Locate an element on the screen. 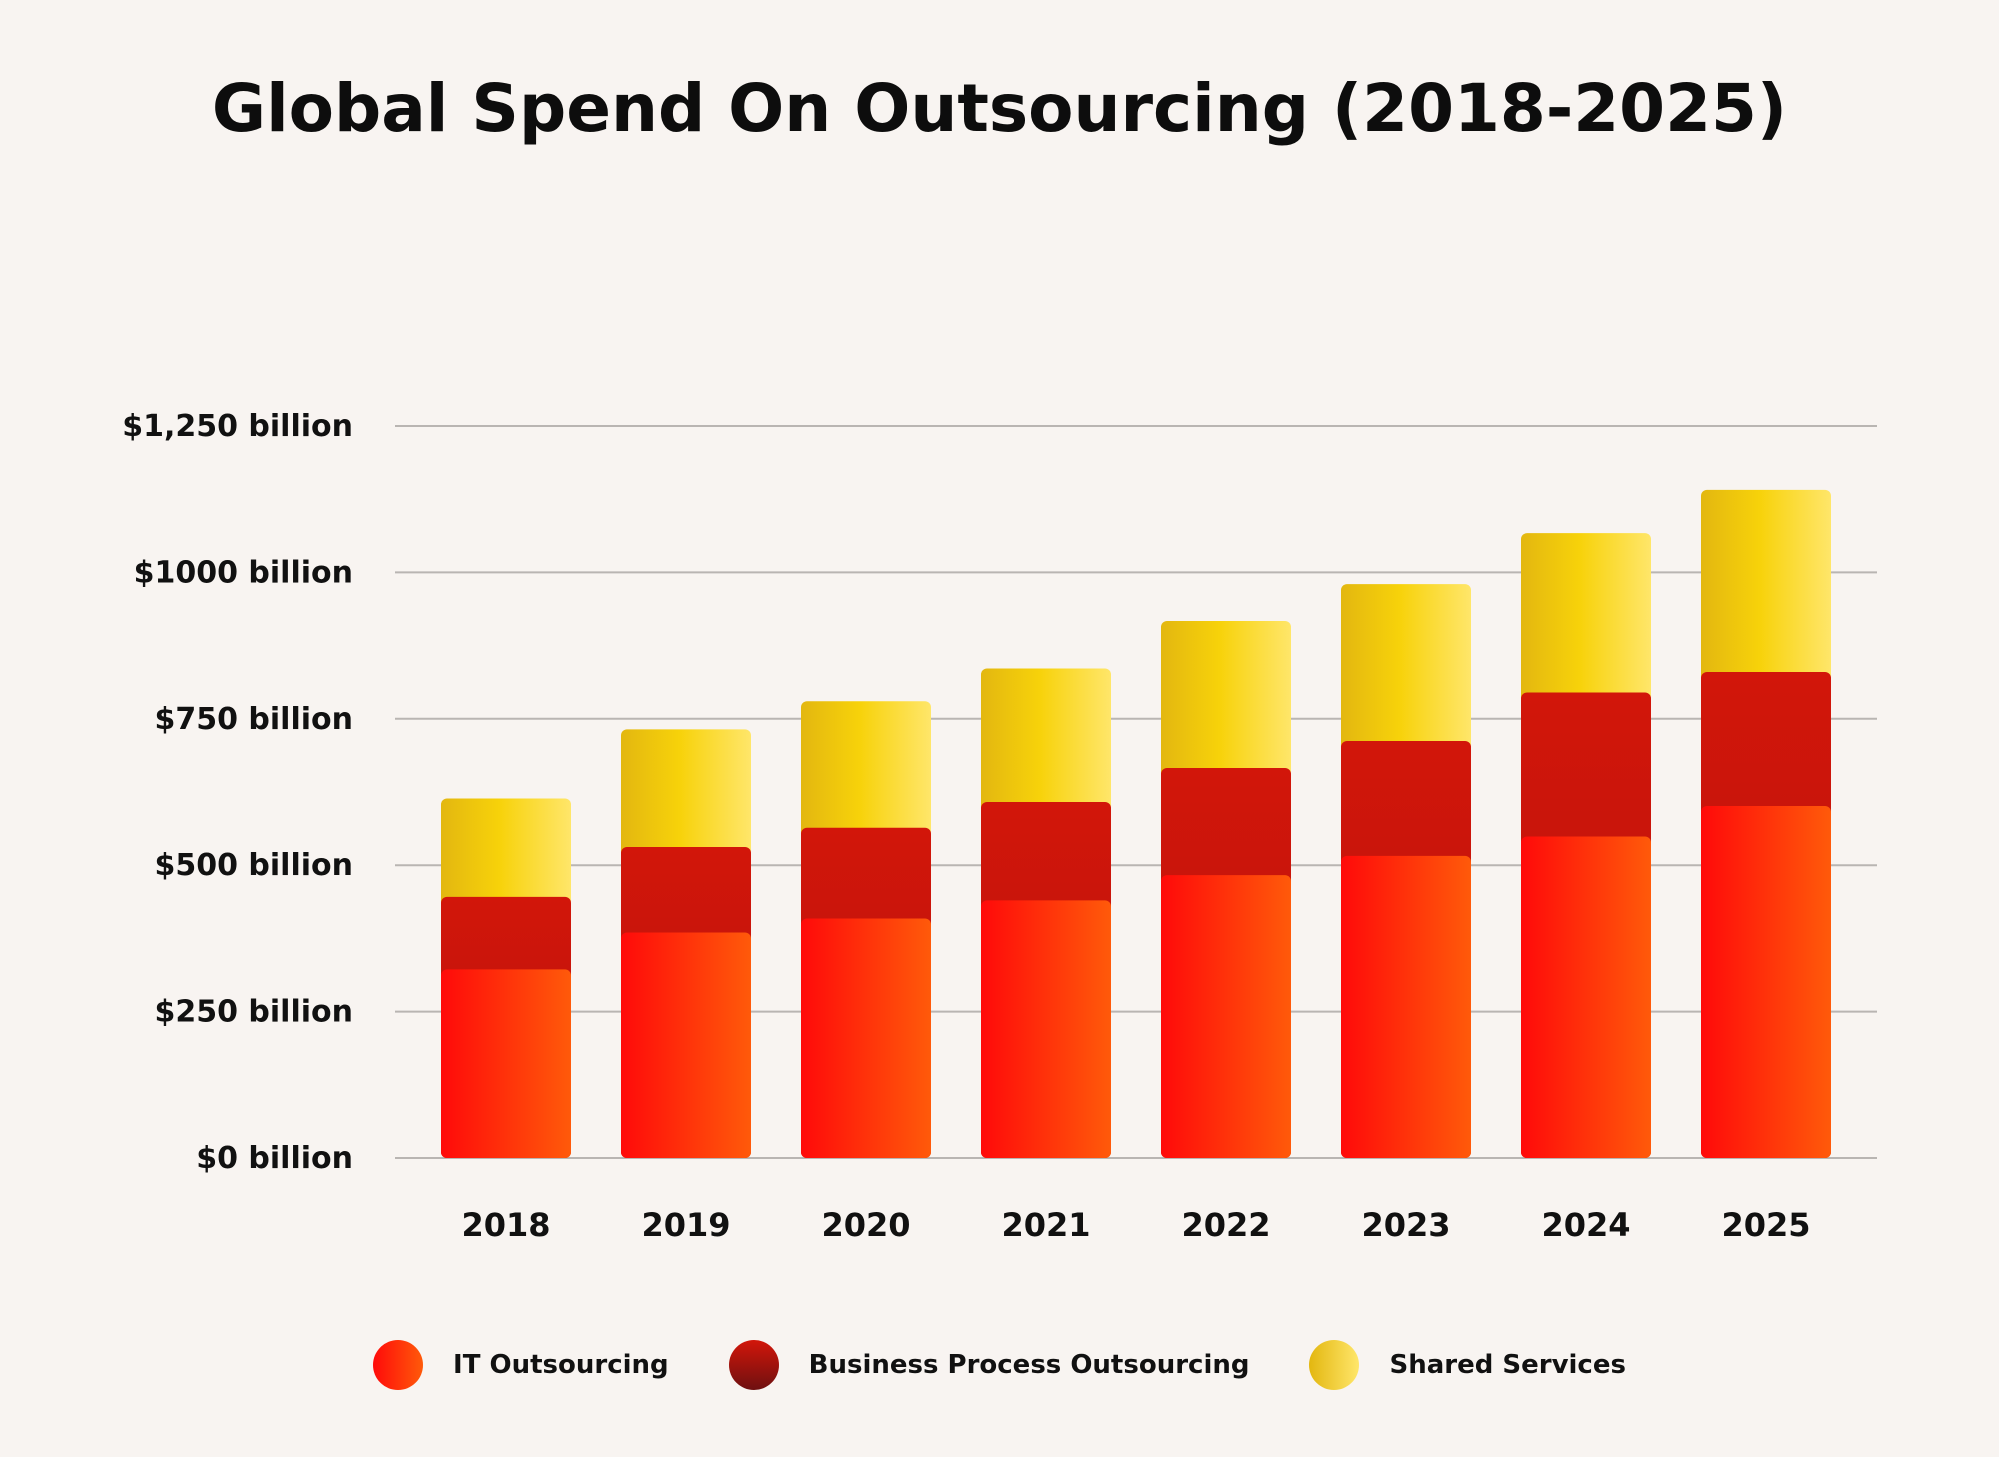 This screenshot has height=1457, width=1999. bar-it-outsourcing-2024 is located at coordinates (1586, 997).